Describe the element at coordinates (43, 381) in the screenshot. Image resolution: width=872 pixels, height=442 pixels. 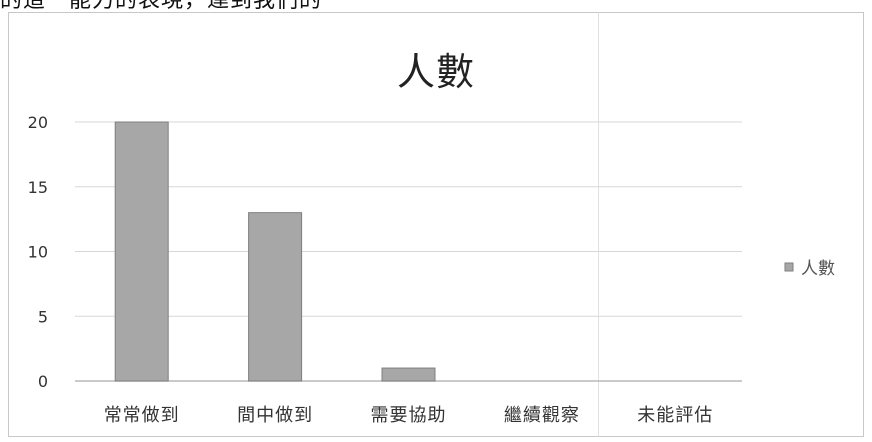
I see `y-tick-label: 0` at that location.